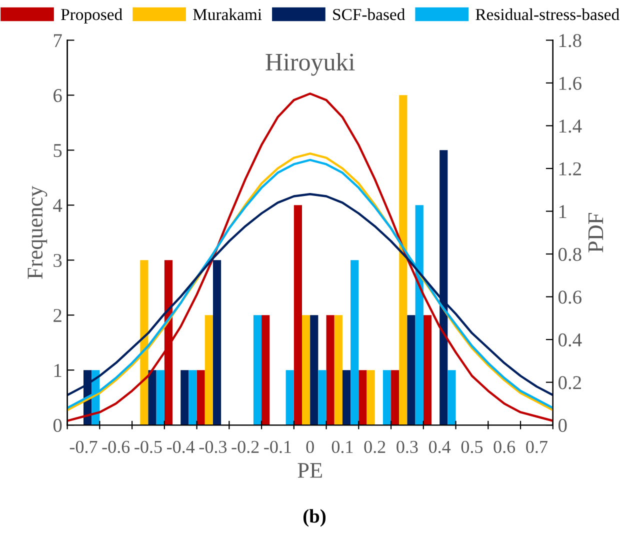 The image size is (629, 536). What do you see at coordinates (375, 447) in the screenshot?
I see `x-tick-label: 0.2` at bounding box center [375, 447].